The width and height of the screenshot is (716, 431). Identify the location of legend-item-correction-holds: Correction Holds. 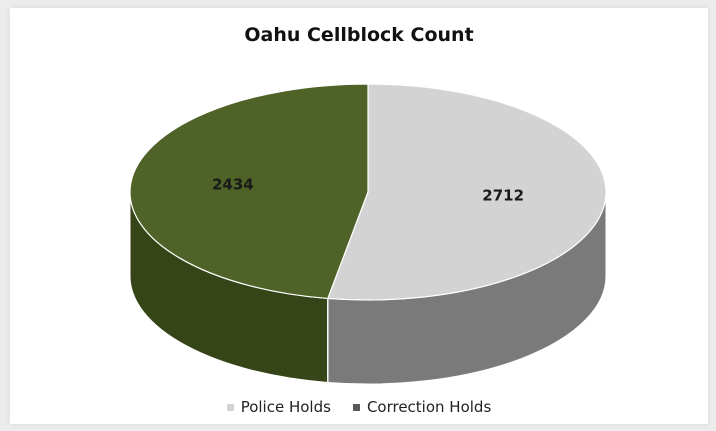
(422, 407).